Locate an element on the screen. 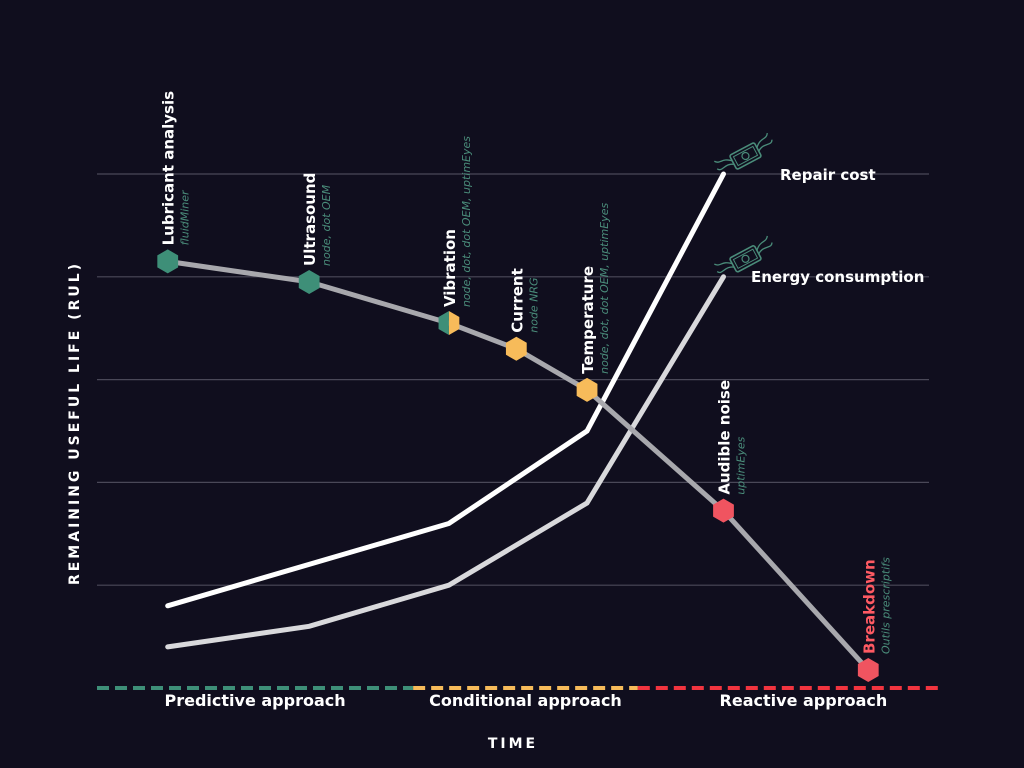 The image size is (1024, 768). sensor-sublabel: node NRG is located at coordinates (533, 304).